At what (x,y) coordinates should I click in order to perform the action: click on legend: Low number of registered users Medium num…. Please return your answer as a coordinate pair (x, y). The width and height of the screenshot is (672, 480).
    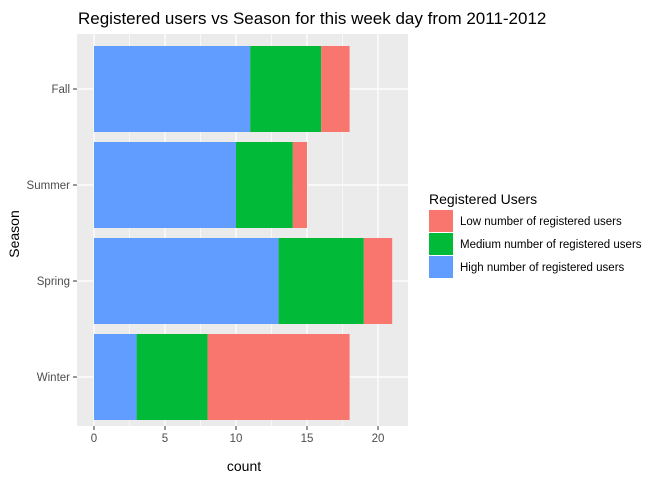
    Looking at the image, I should click on (535, 244).